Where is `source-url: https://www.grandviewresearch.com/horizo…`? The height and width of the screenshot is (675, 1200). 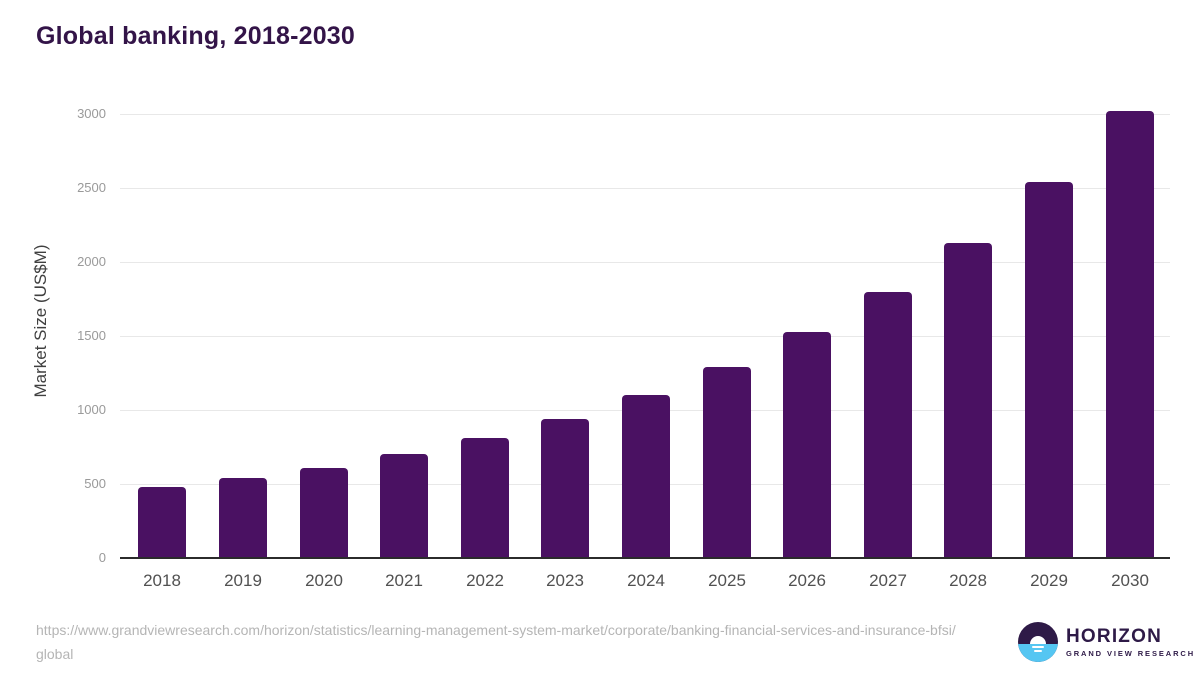
source-url: https://www.grandviewresearch.com/horizo… is located at coordinates (496, 642).